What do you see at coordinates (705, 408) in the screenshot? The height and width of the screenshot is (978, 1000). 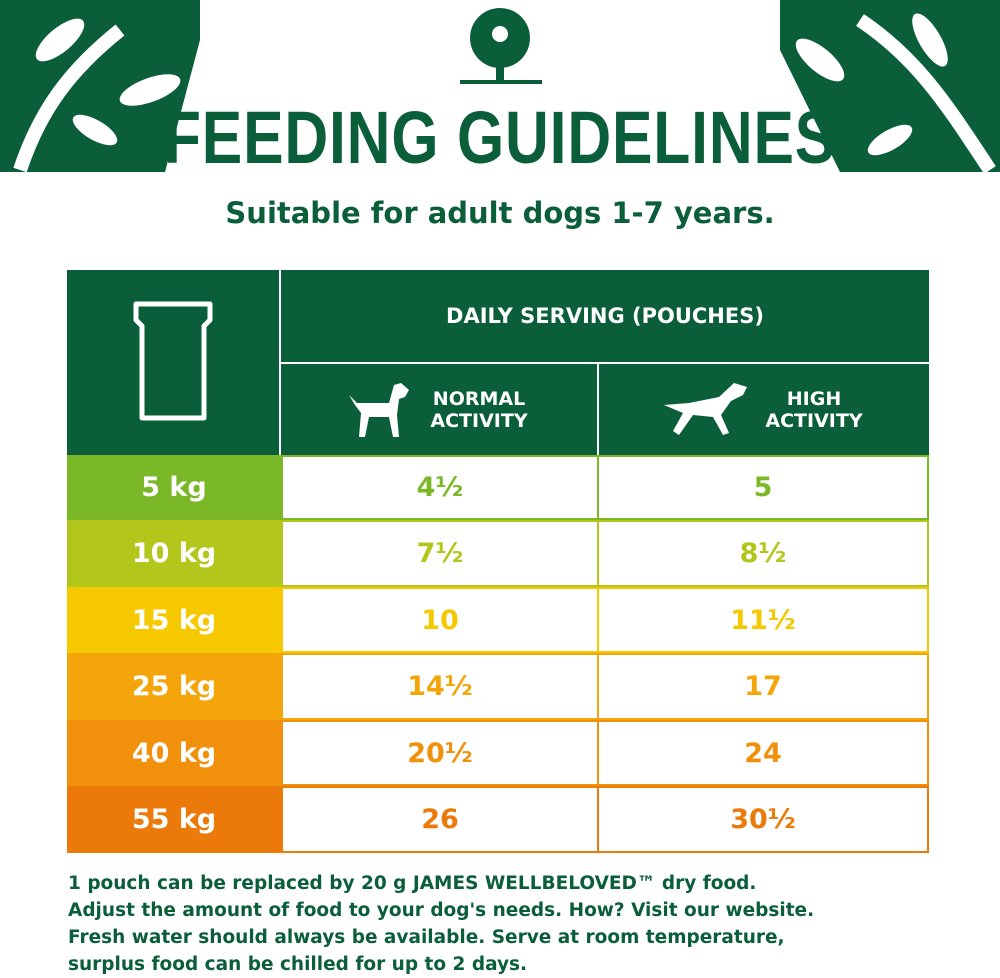 I see `running-dog-icon` at bounding box center [705, 408].